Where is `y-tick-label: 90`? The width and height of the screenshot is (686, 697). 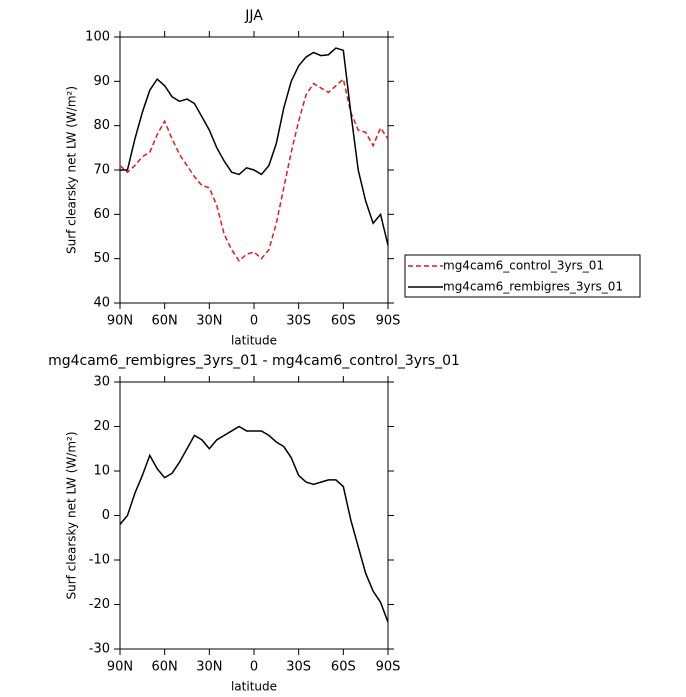 y-tick-label: 90 is located at coordinates (101, 81).